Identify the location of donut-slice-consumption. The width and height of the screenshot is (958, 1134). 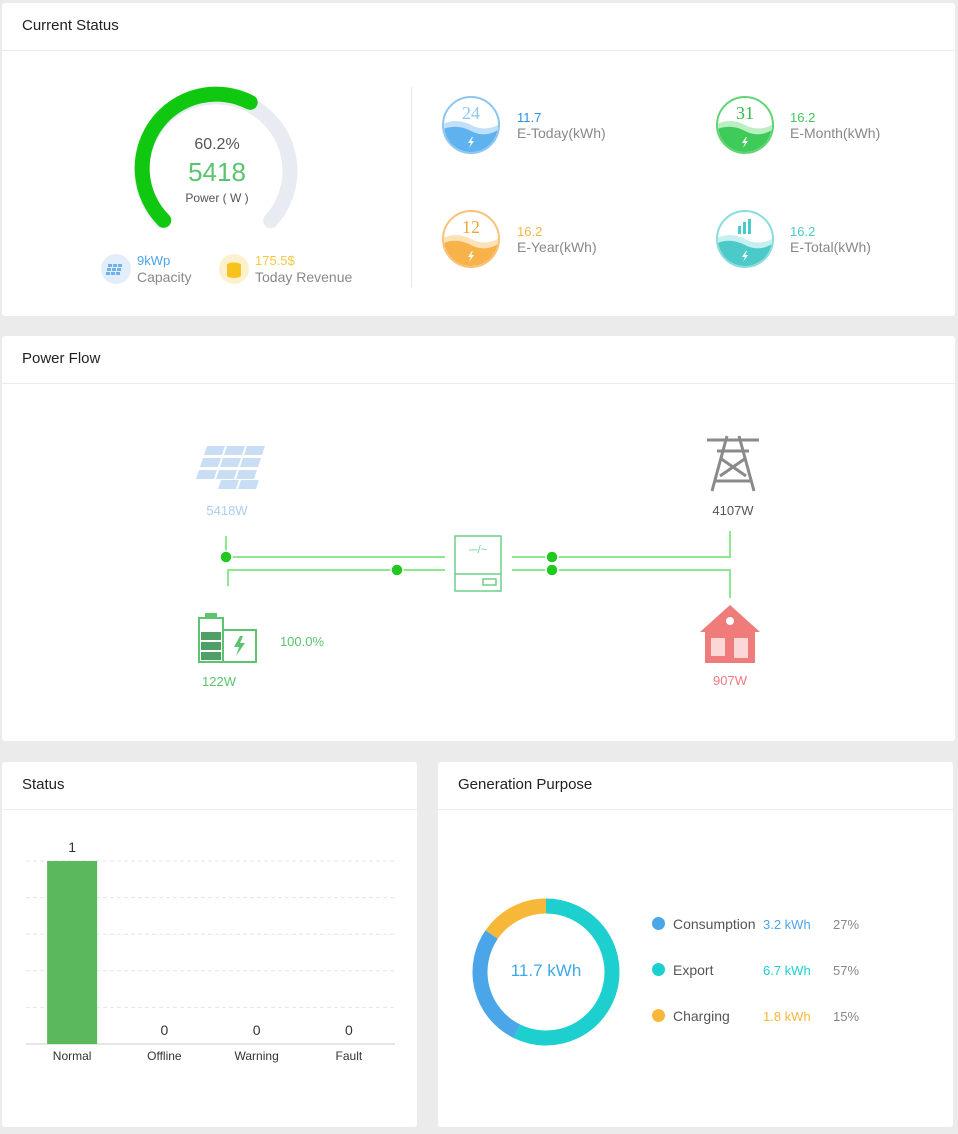
(496, 984).